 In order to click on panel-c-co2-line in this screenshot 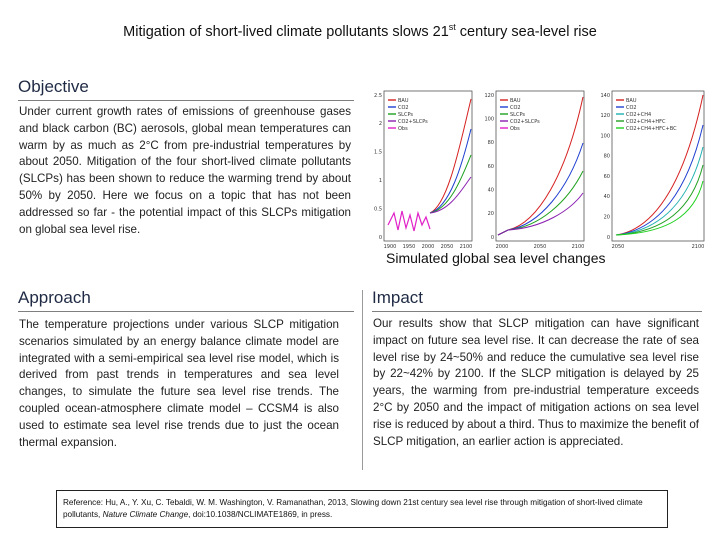, I will do `click(659, 180)`.